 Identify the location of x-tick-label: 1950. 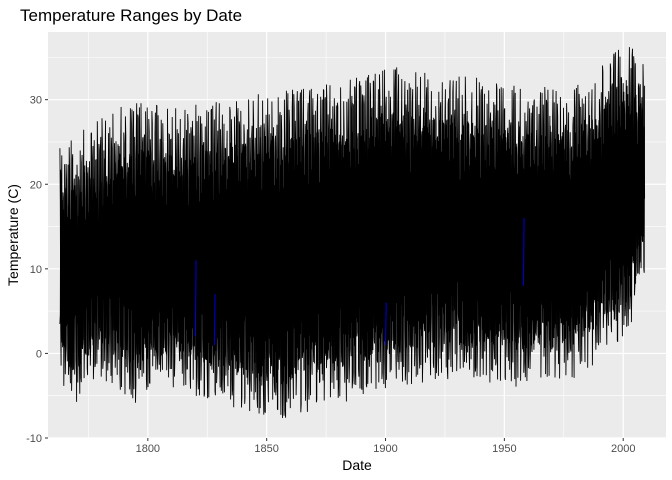
(504, 449).